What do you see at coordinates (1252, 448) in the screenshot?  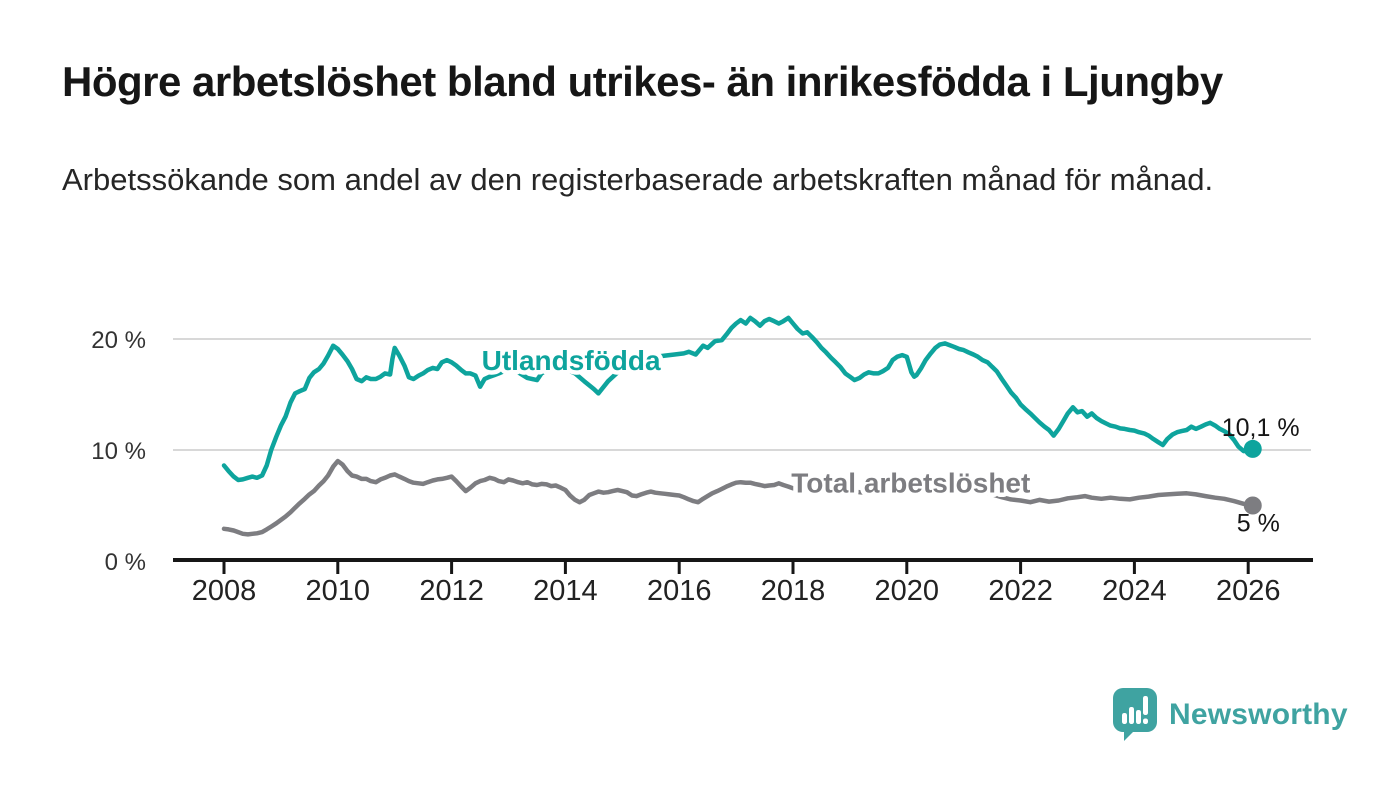 I see `end-dot-utlandsfodda` at bounding box center [1252, 448].